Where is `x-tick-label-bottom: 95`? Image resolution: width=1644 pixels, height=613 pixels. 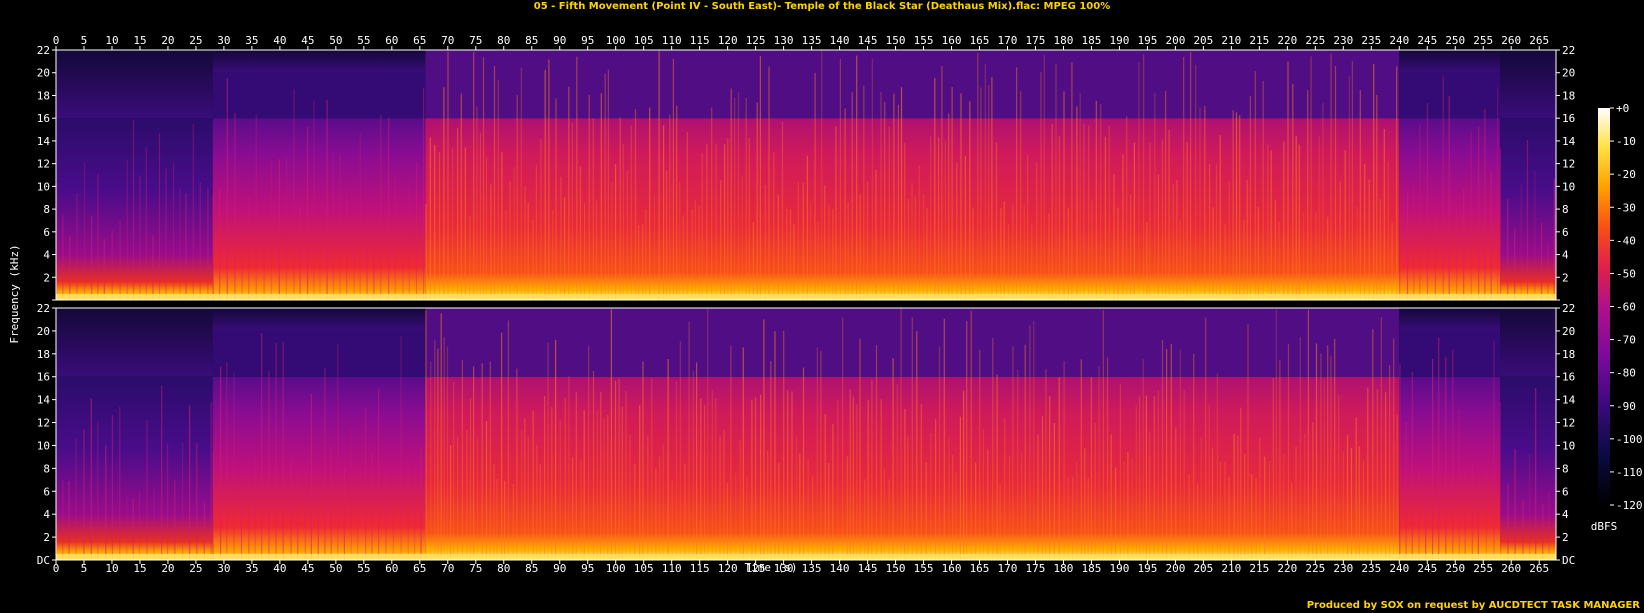 x-tick-label-bottom: 95 is located at coordinates (587, 568).